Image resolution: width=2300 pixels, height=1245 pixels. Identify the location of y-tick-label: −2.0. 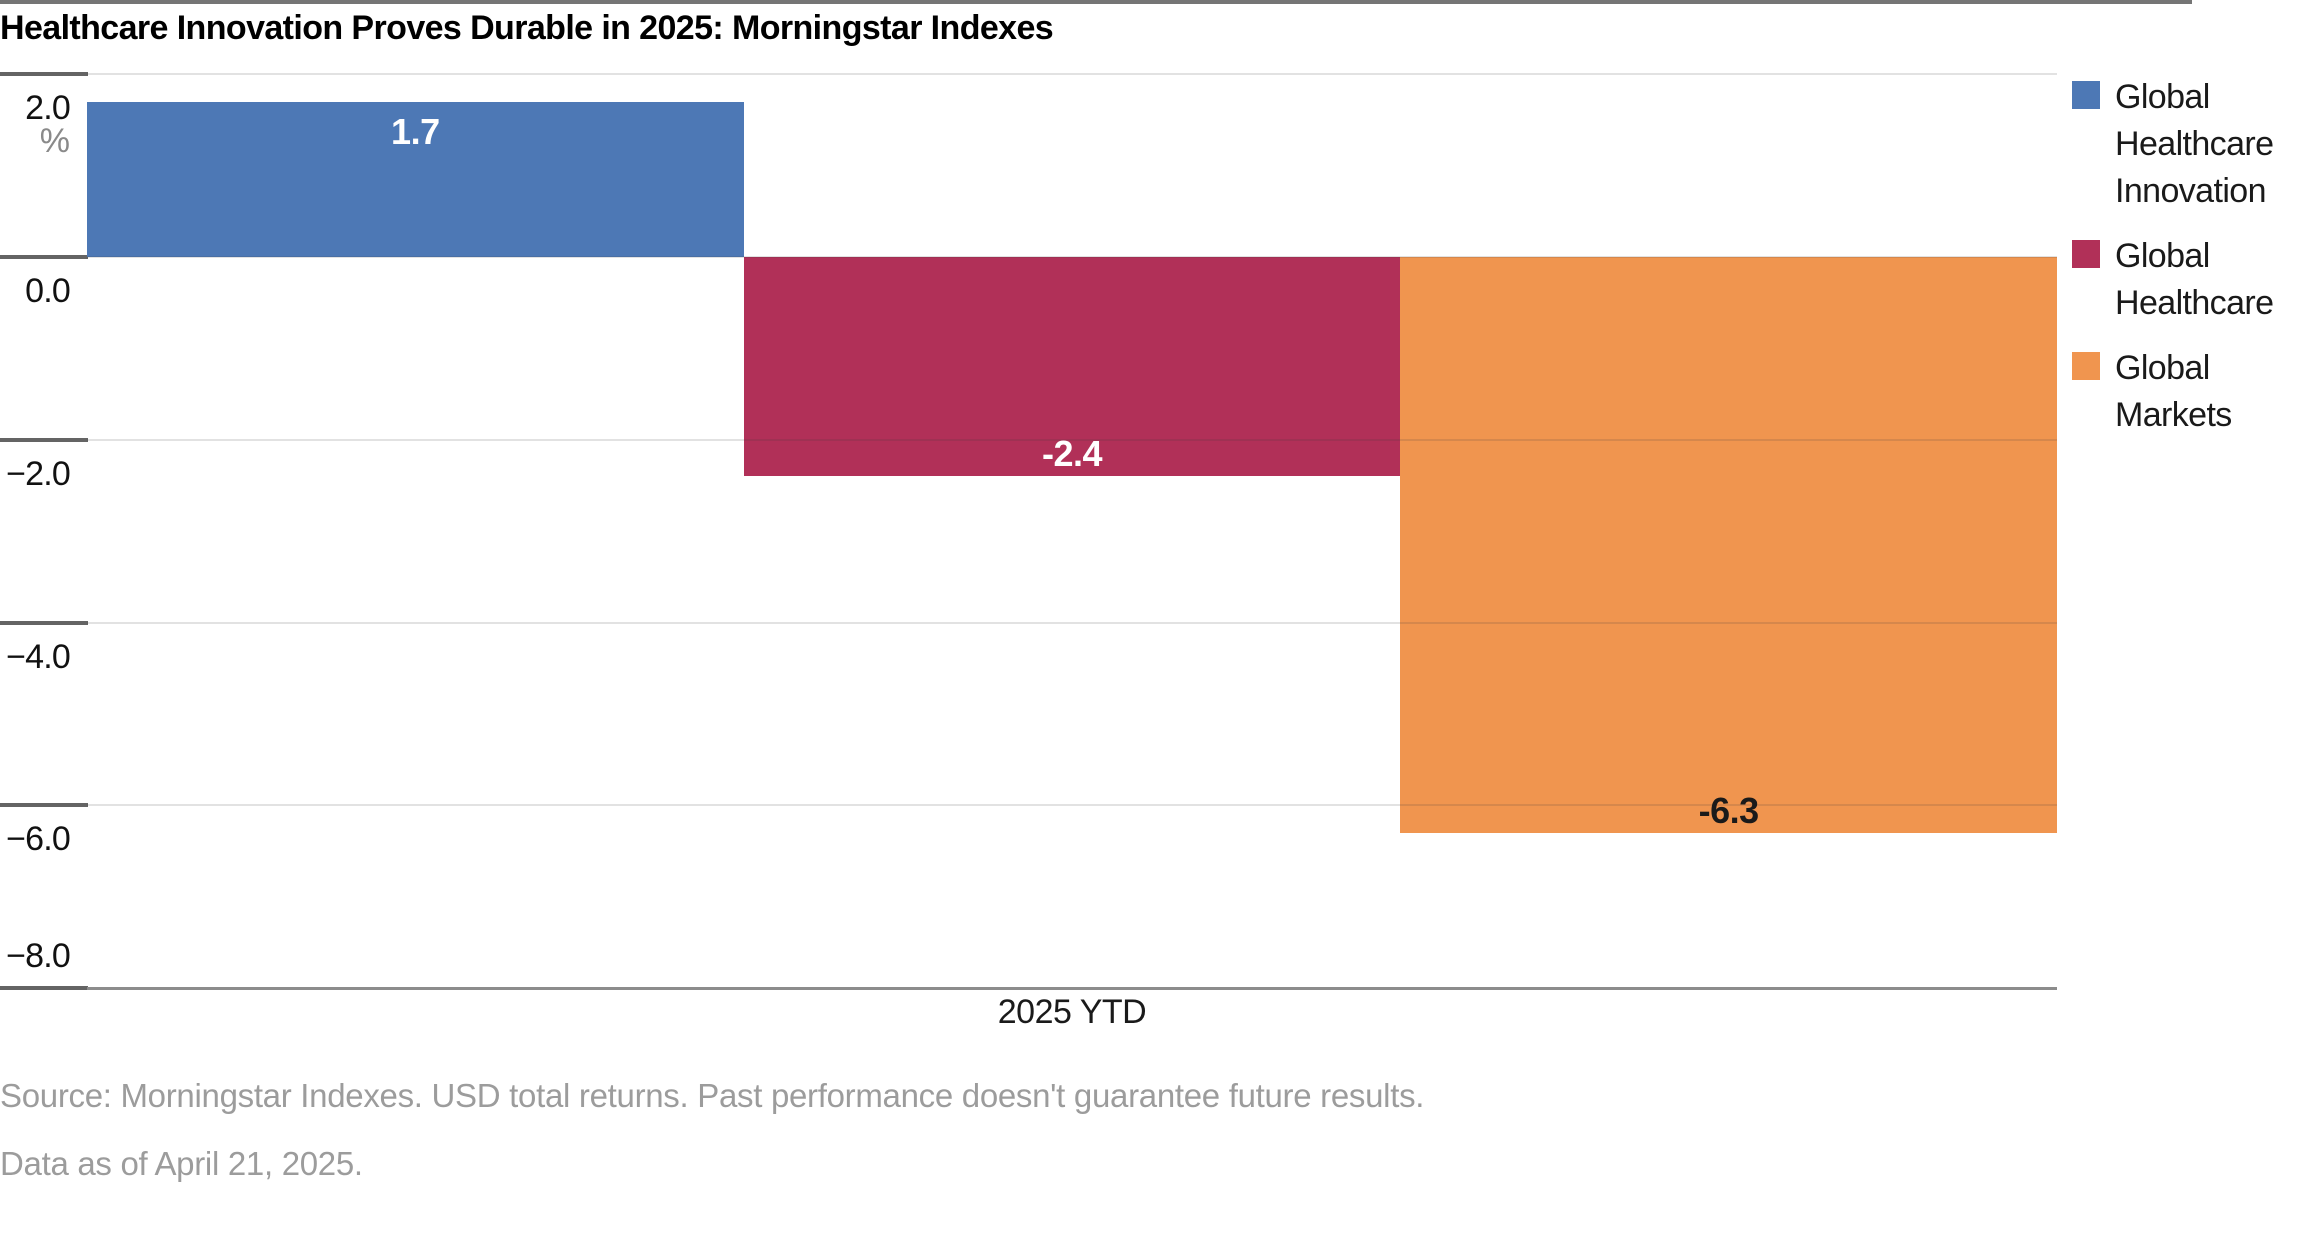
(38, 473).